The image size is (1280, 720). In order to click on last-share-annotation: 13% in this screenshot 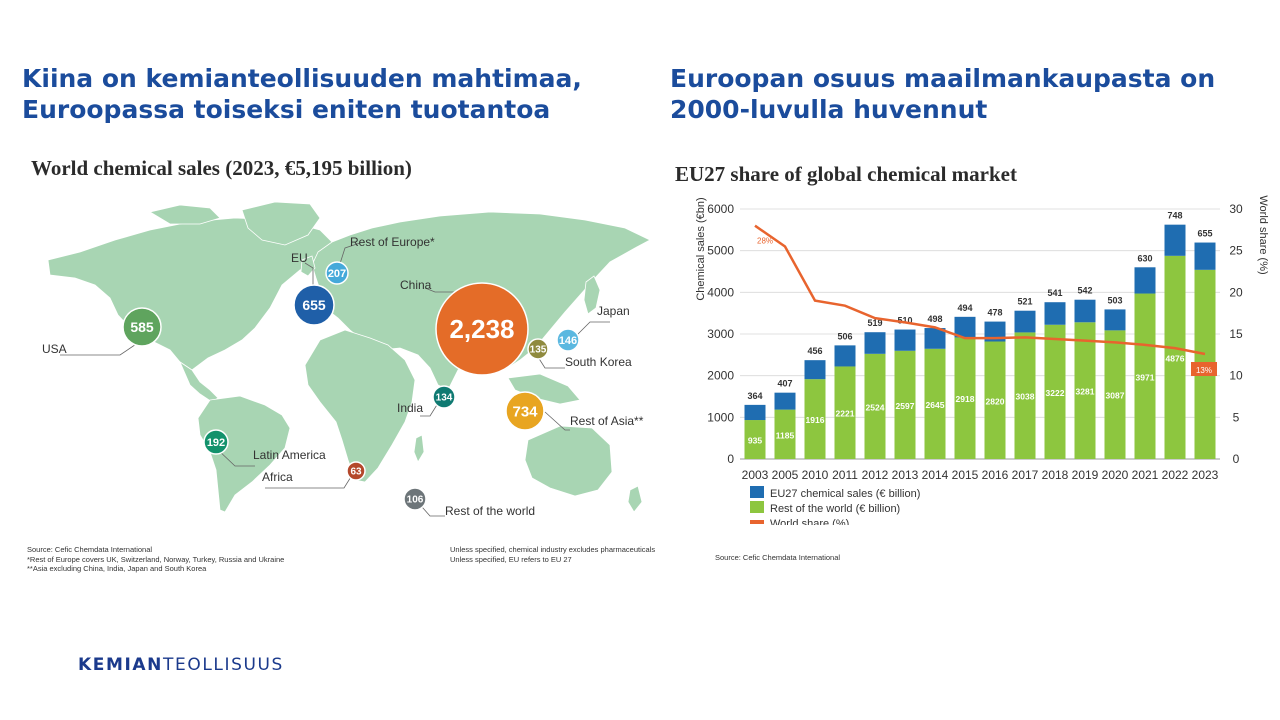, I will do `click(1204, 370)`.